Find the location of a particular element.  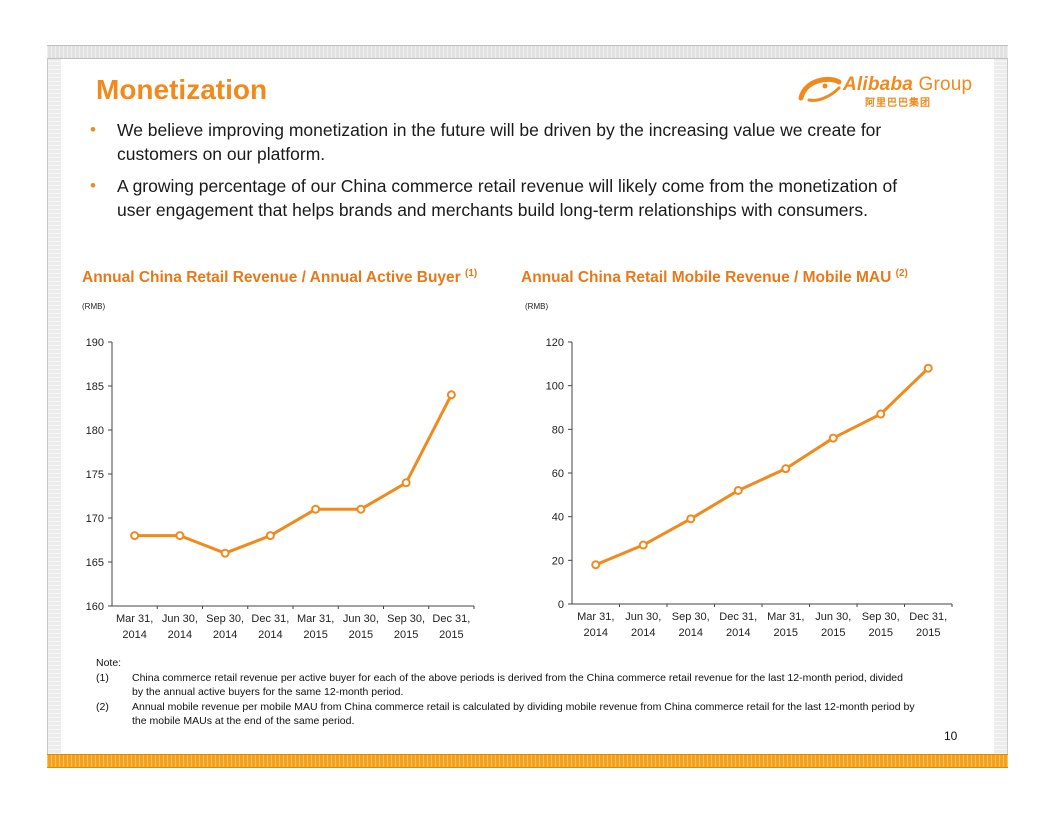

chart-2-y-tick-label: 120 is located at coordinates (555, 343).